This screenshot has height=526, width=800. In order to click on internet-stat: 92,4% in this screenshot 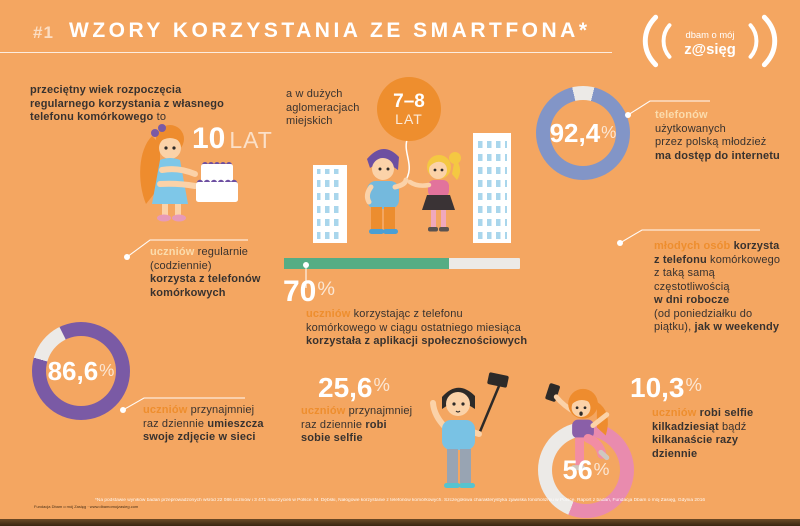, I will do `click(583, 133)`.